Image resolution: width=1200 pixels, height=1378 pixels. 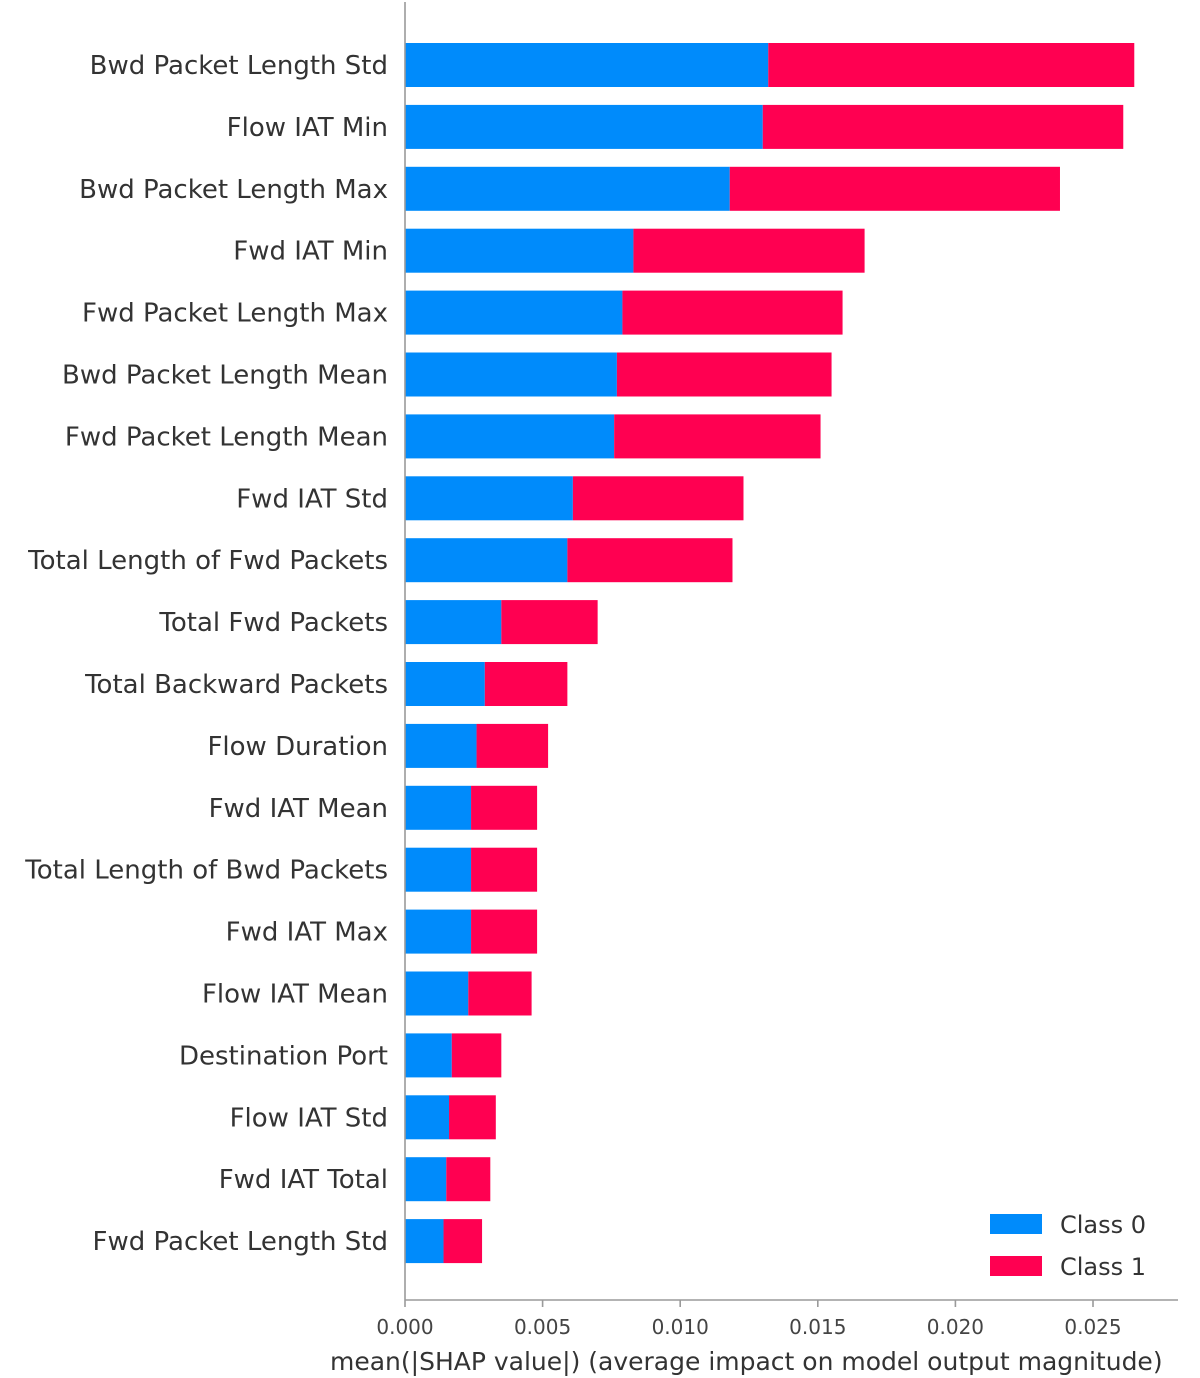 I want to click on bar-class1-flow-duration, so click(x=512, y=745).